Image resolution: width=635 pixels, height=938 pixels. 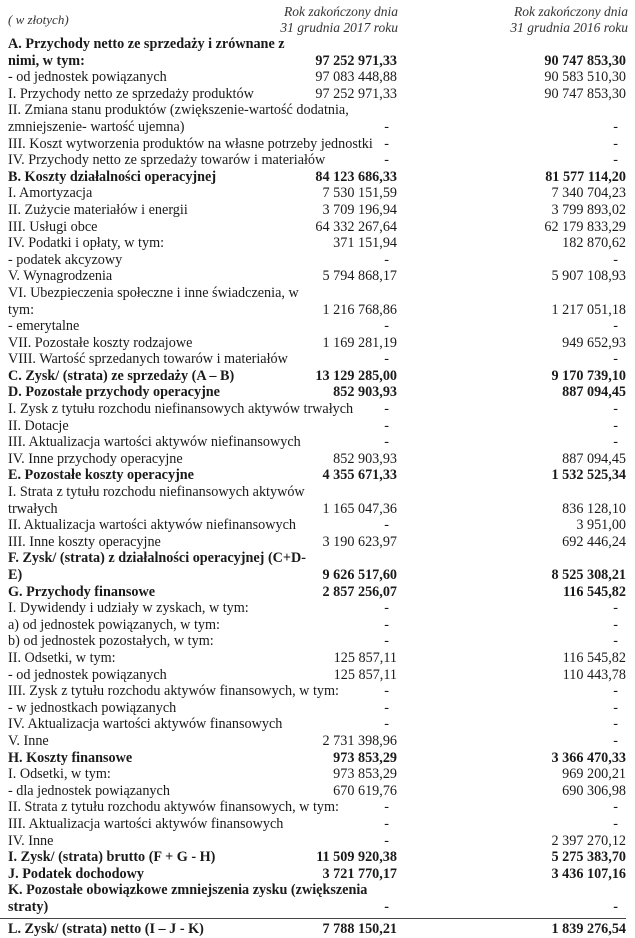 I want to click on value-2017: 670 619,76, so click(x=365, y=790).